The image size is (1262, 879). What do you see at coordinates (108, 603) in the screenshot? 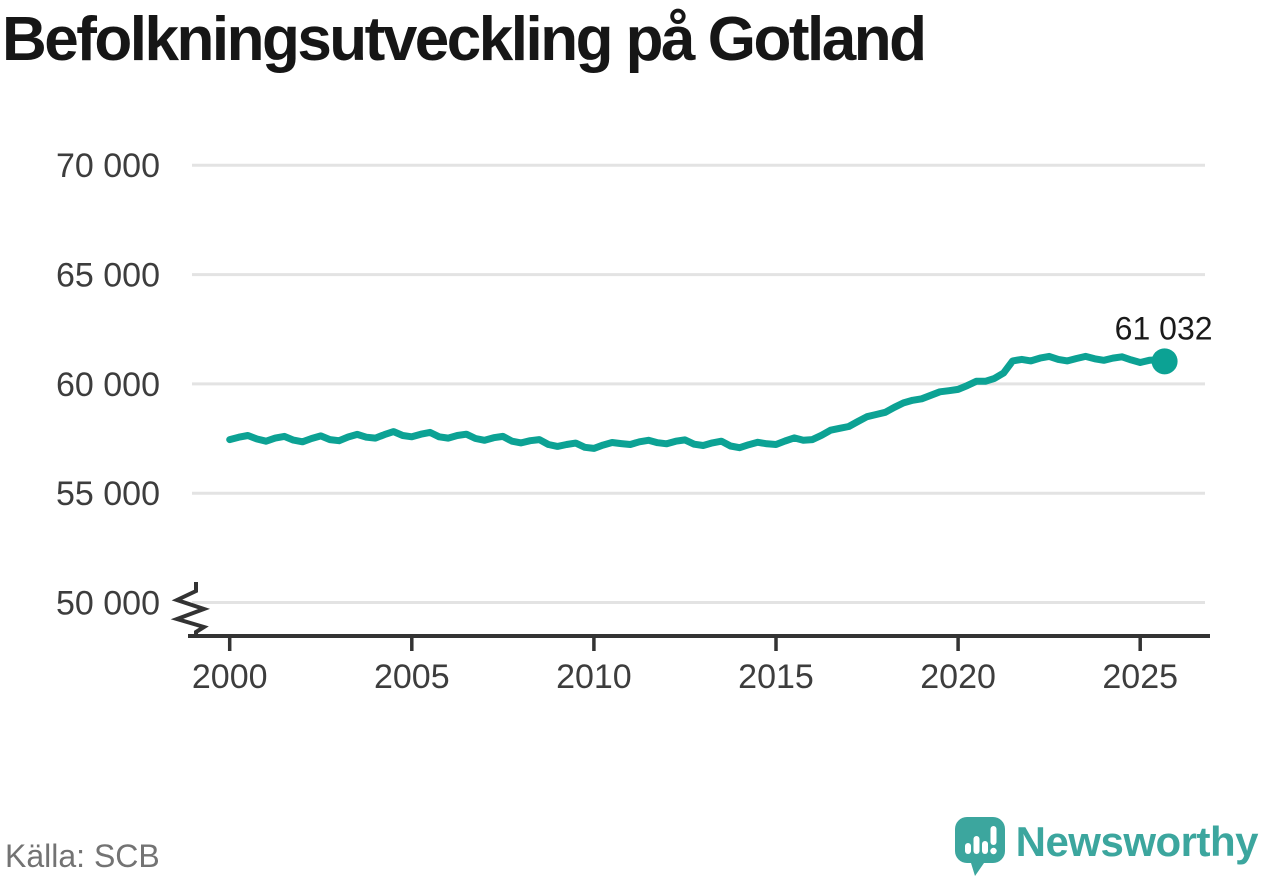
I see `y-tick-label: 50 000` at bounding box center [108, 603].